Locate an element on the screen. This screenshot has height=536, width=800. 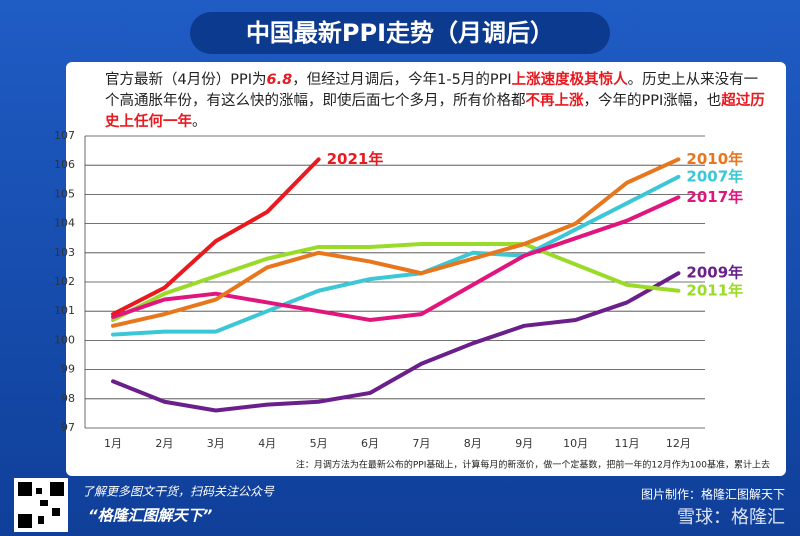
y-tick-label: 107 is located at coordinates (64, 135).